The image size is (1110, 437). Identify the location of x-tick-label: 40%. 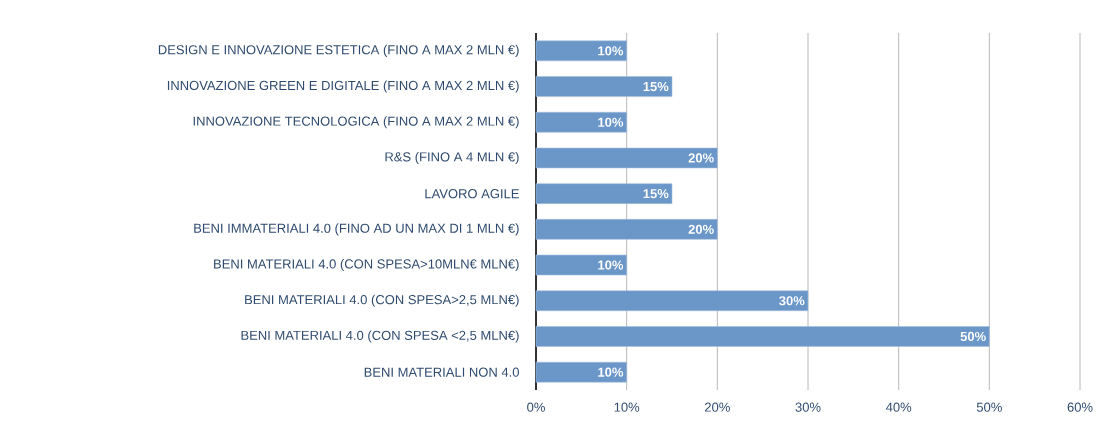
(898, 407).